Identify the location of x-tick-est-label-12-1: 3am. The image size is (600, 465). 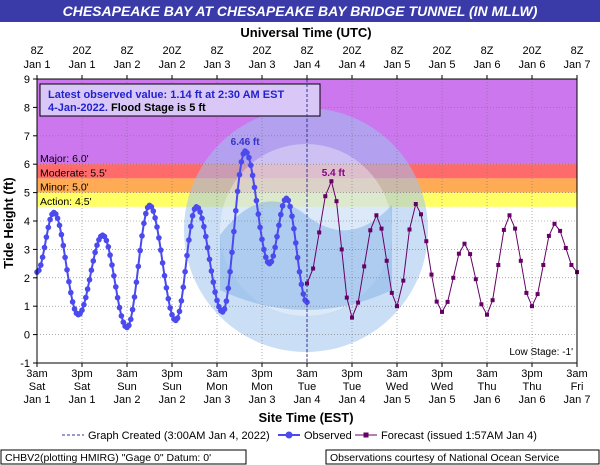
(576, 374).